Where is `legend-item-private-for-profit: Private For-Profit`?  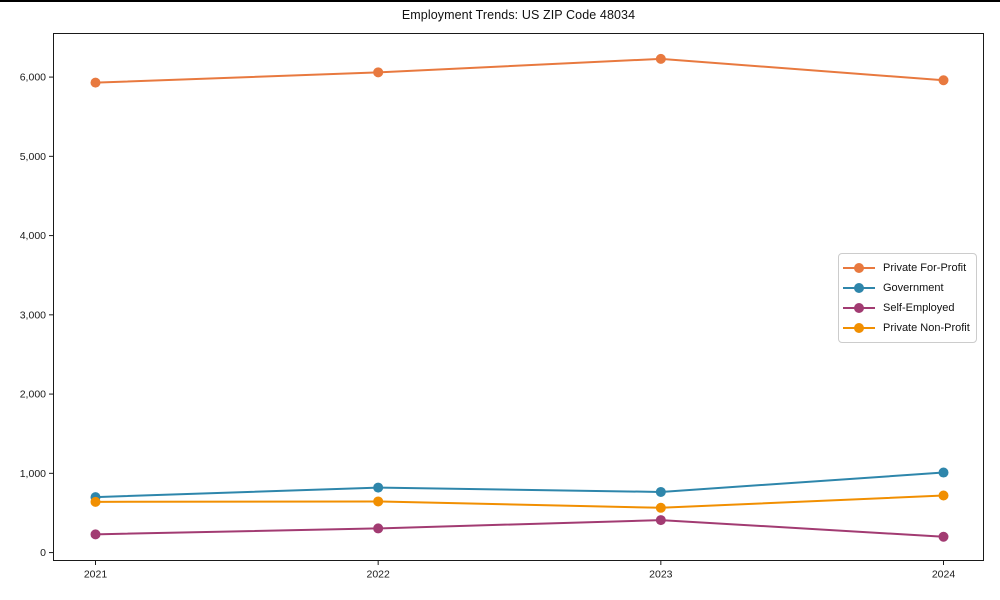
legend-item-private-for-profit: Private For-Profit is located at coordinates (906, 268).